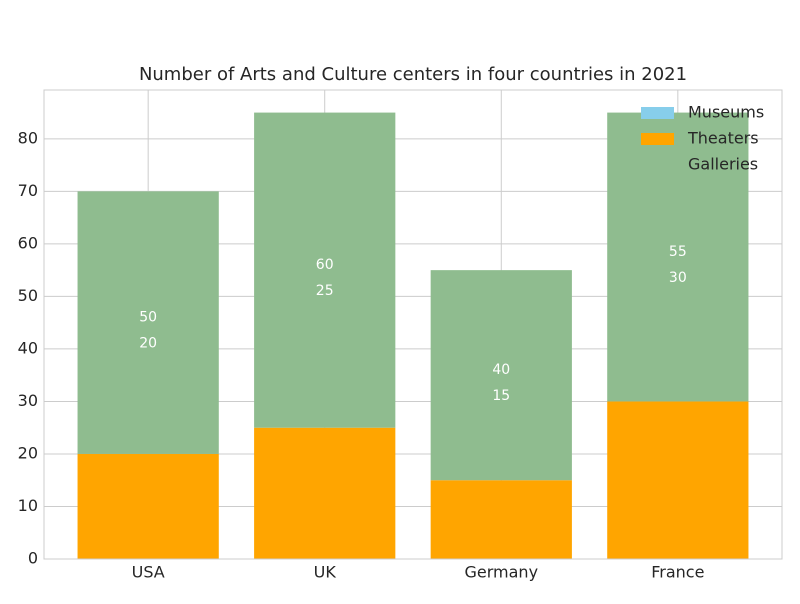 The height and width of the screenshot is (604, 800). Describe the element at coordinates (325, 291) in the screenshot. I see `value-label: 25` at that location.